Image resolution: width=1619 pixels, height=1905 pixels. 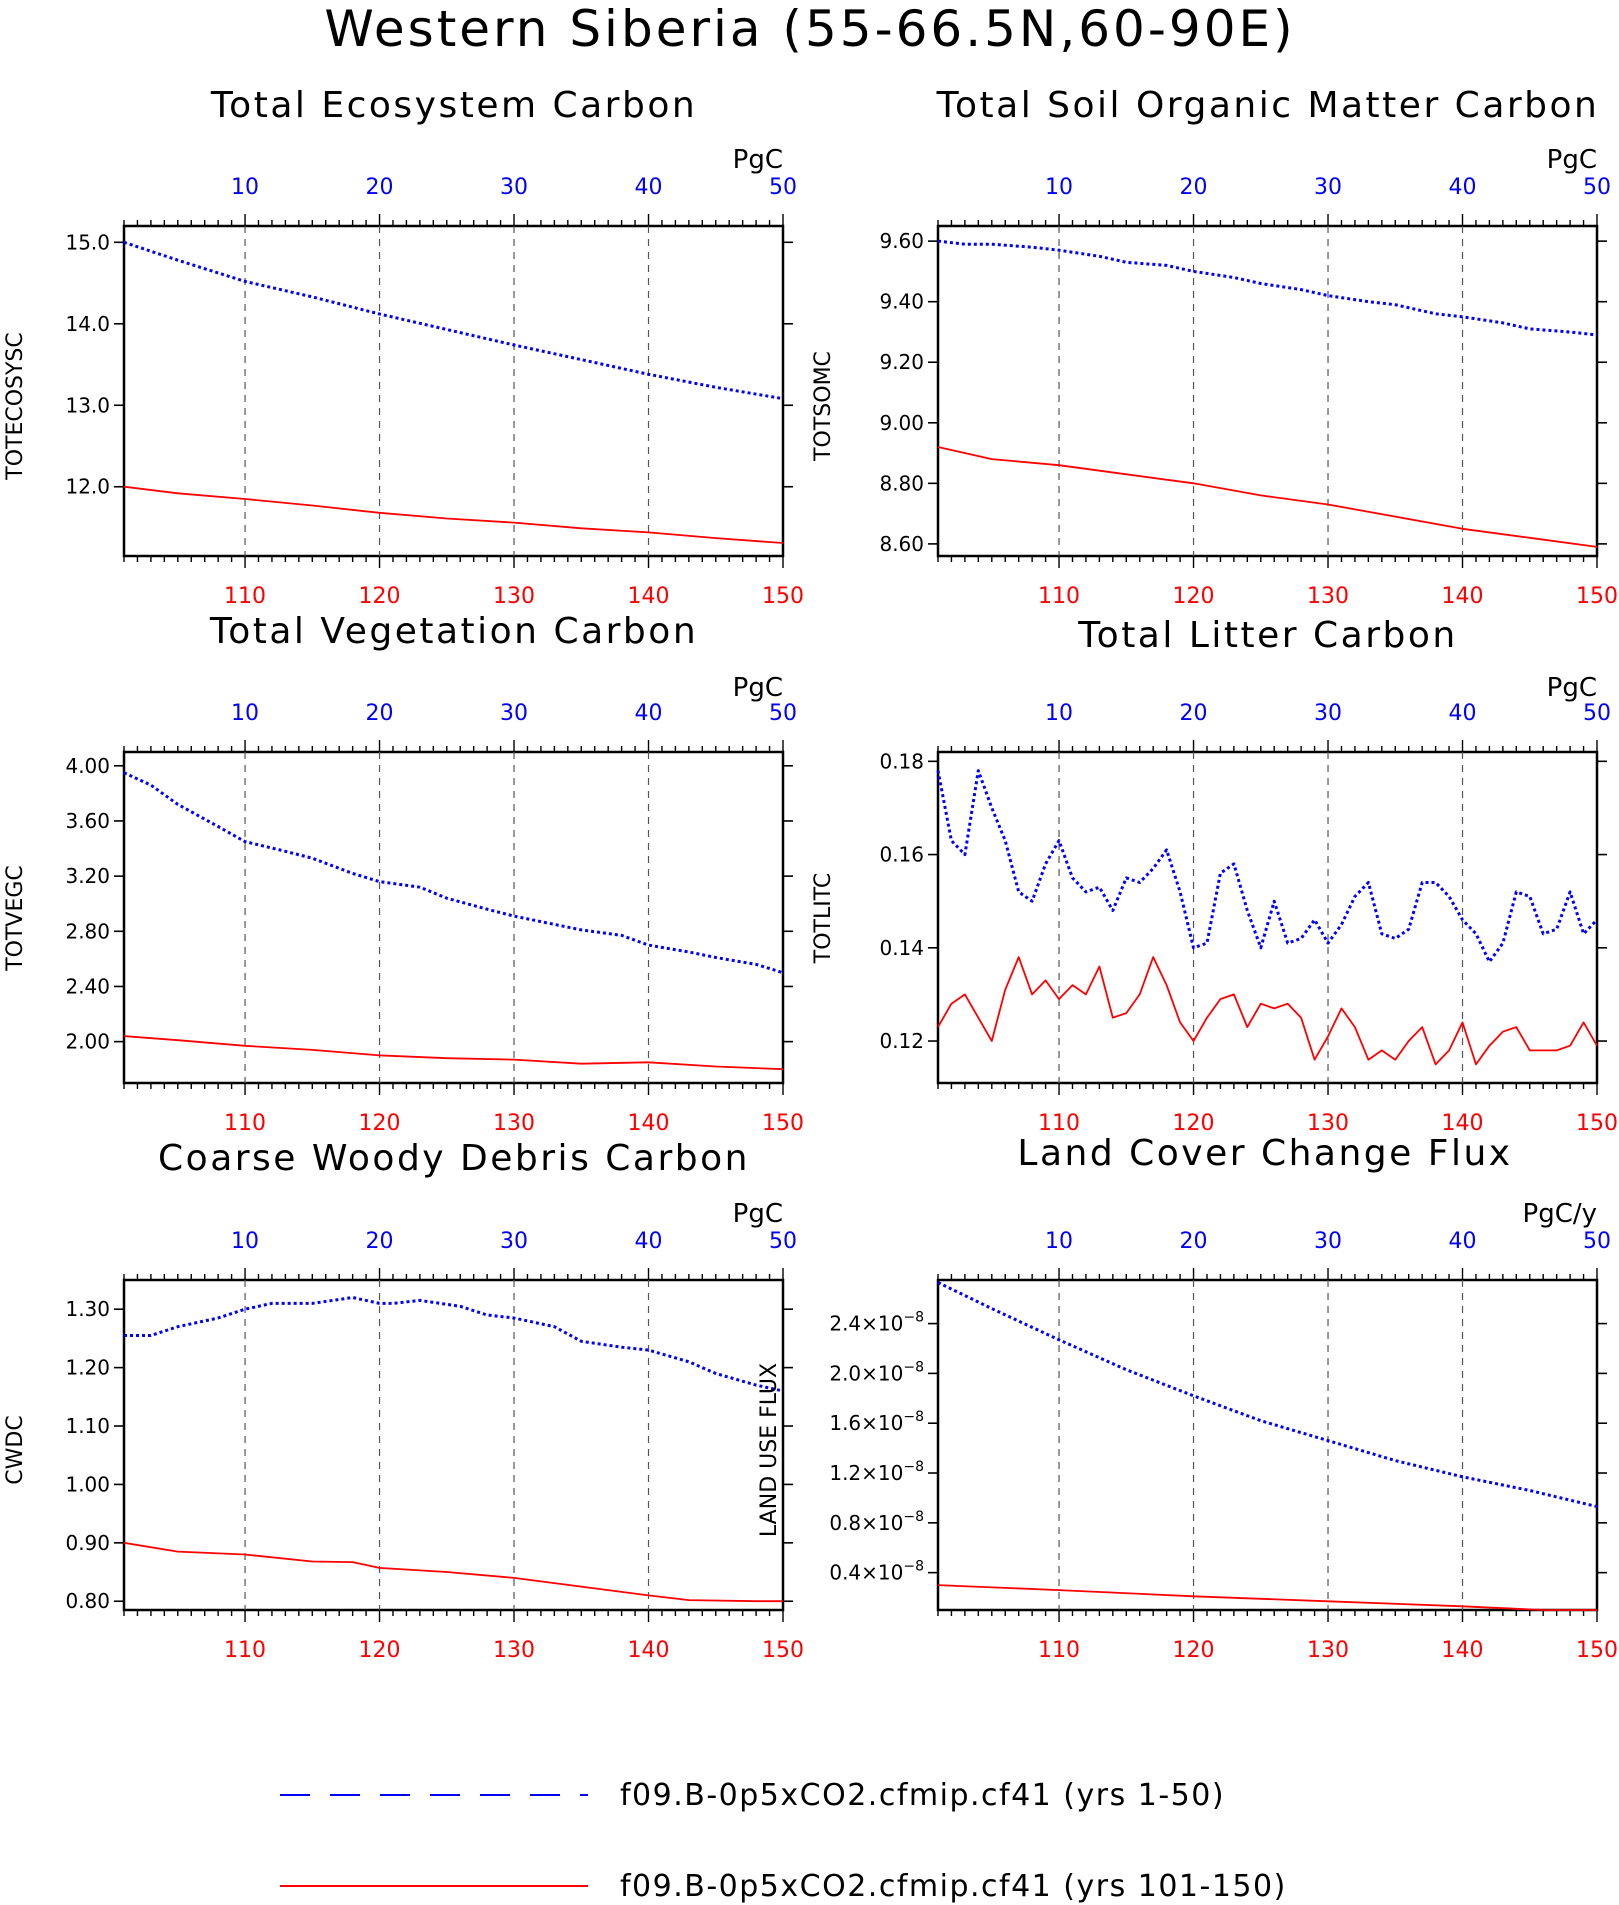 I want to click on y-tick-label: 0.18, so click(x=901, y=761).